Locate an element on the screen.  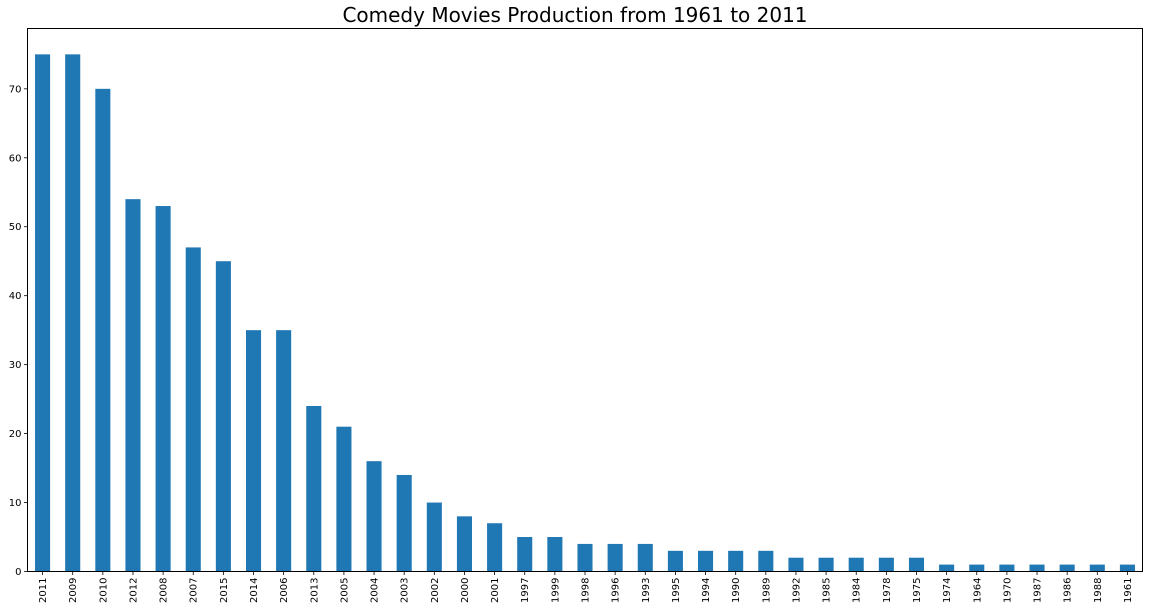
bar-1978 is located at coordinates (886, 564).